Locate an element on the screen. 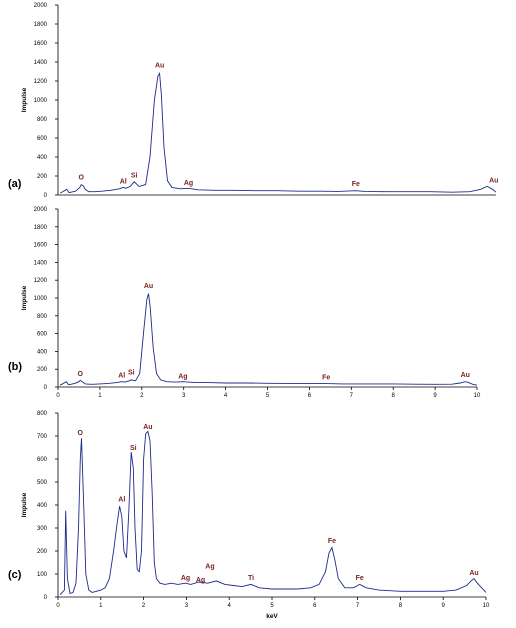 This screenshot has height=628, width=516. panel-label: (c) is located at coordinates (15, 575).